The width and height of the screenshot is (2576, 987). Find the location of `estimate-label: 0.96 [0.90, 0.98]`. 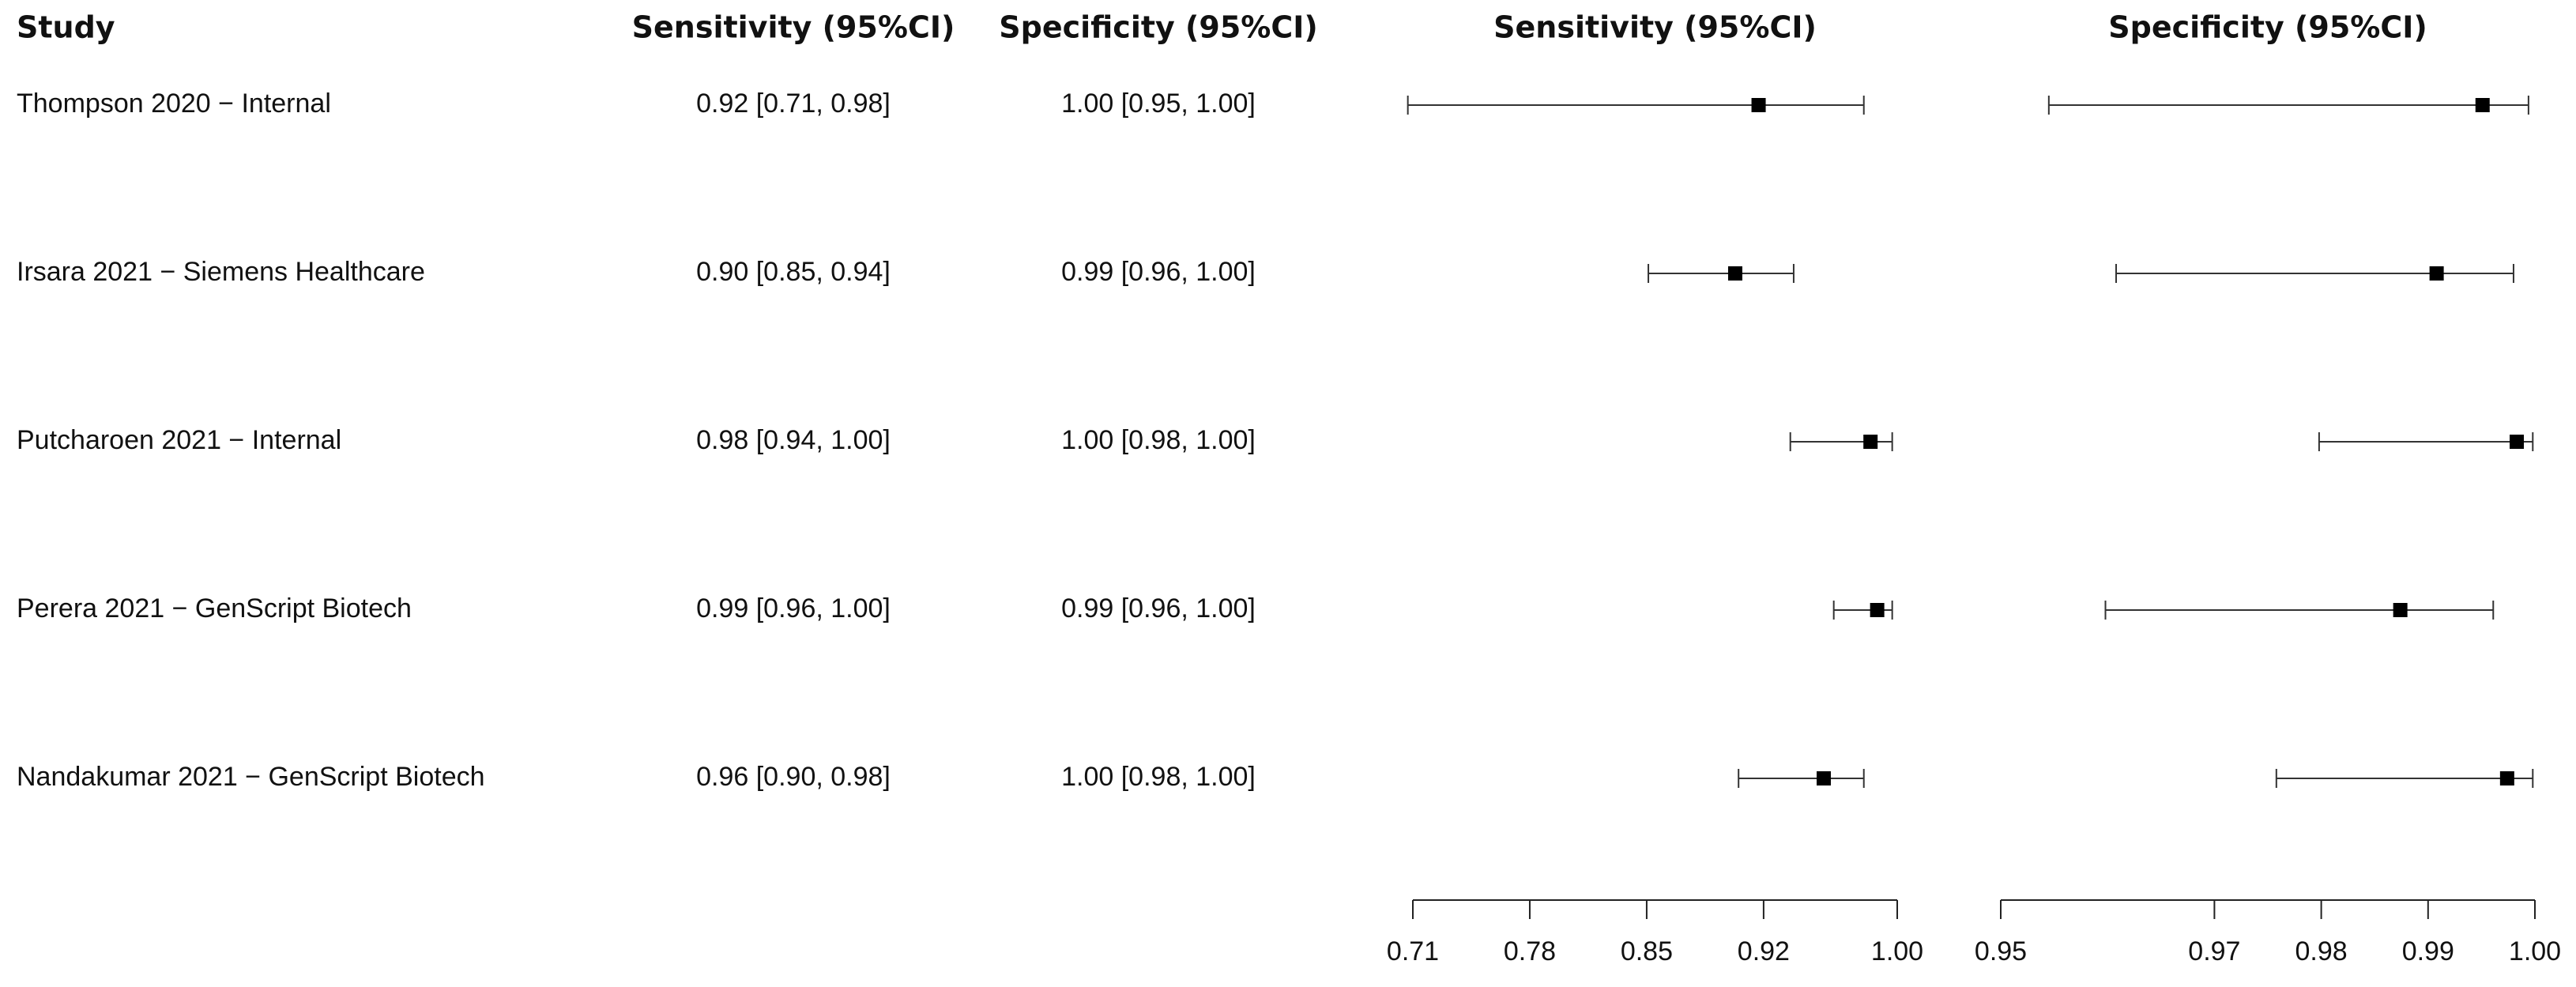

estimate-label: 0.96 [0.90, 0.98] is located at coordinates (793, 777).